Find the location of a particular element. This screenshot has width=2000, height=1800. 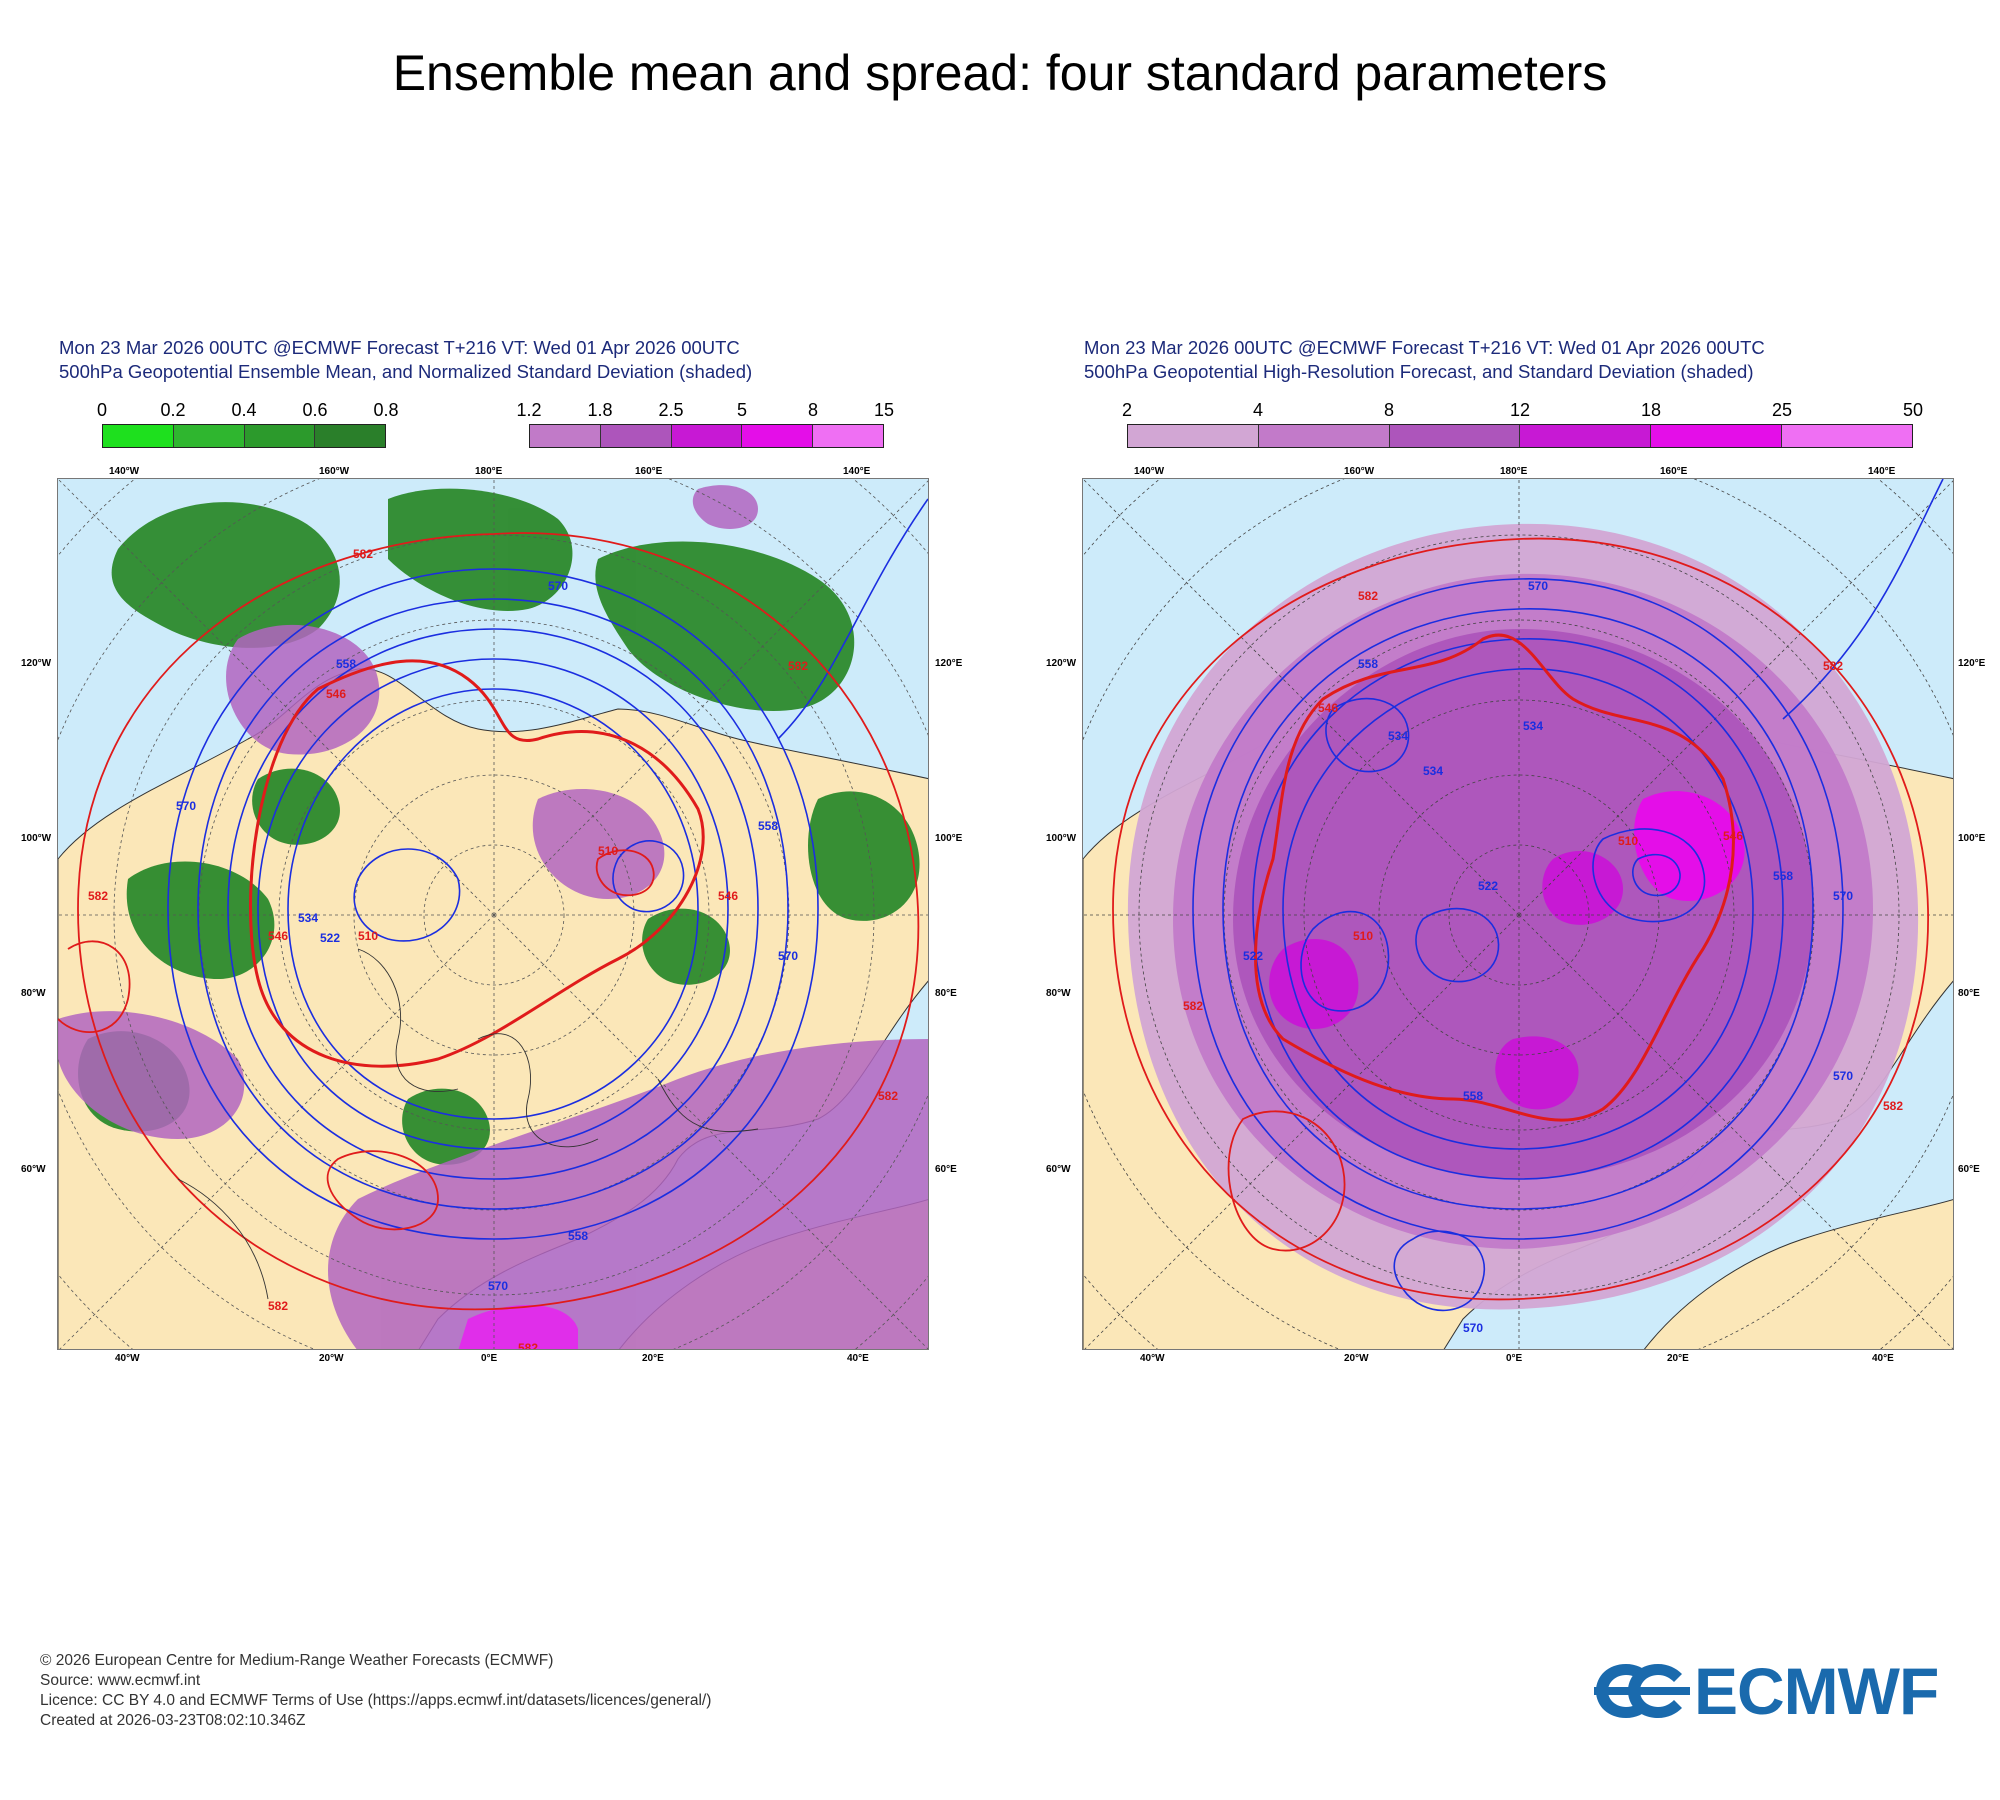

legend-tick: 12 is located at coordinates (1520, 410).